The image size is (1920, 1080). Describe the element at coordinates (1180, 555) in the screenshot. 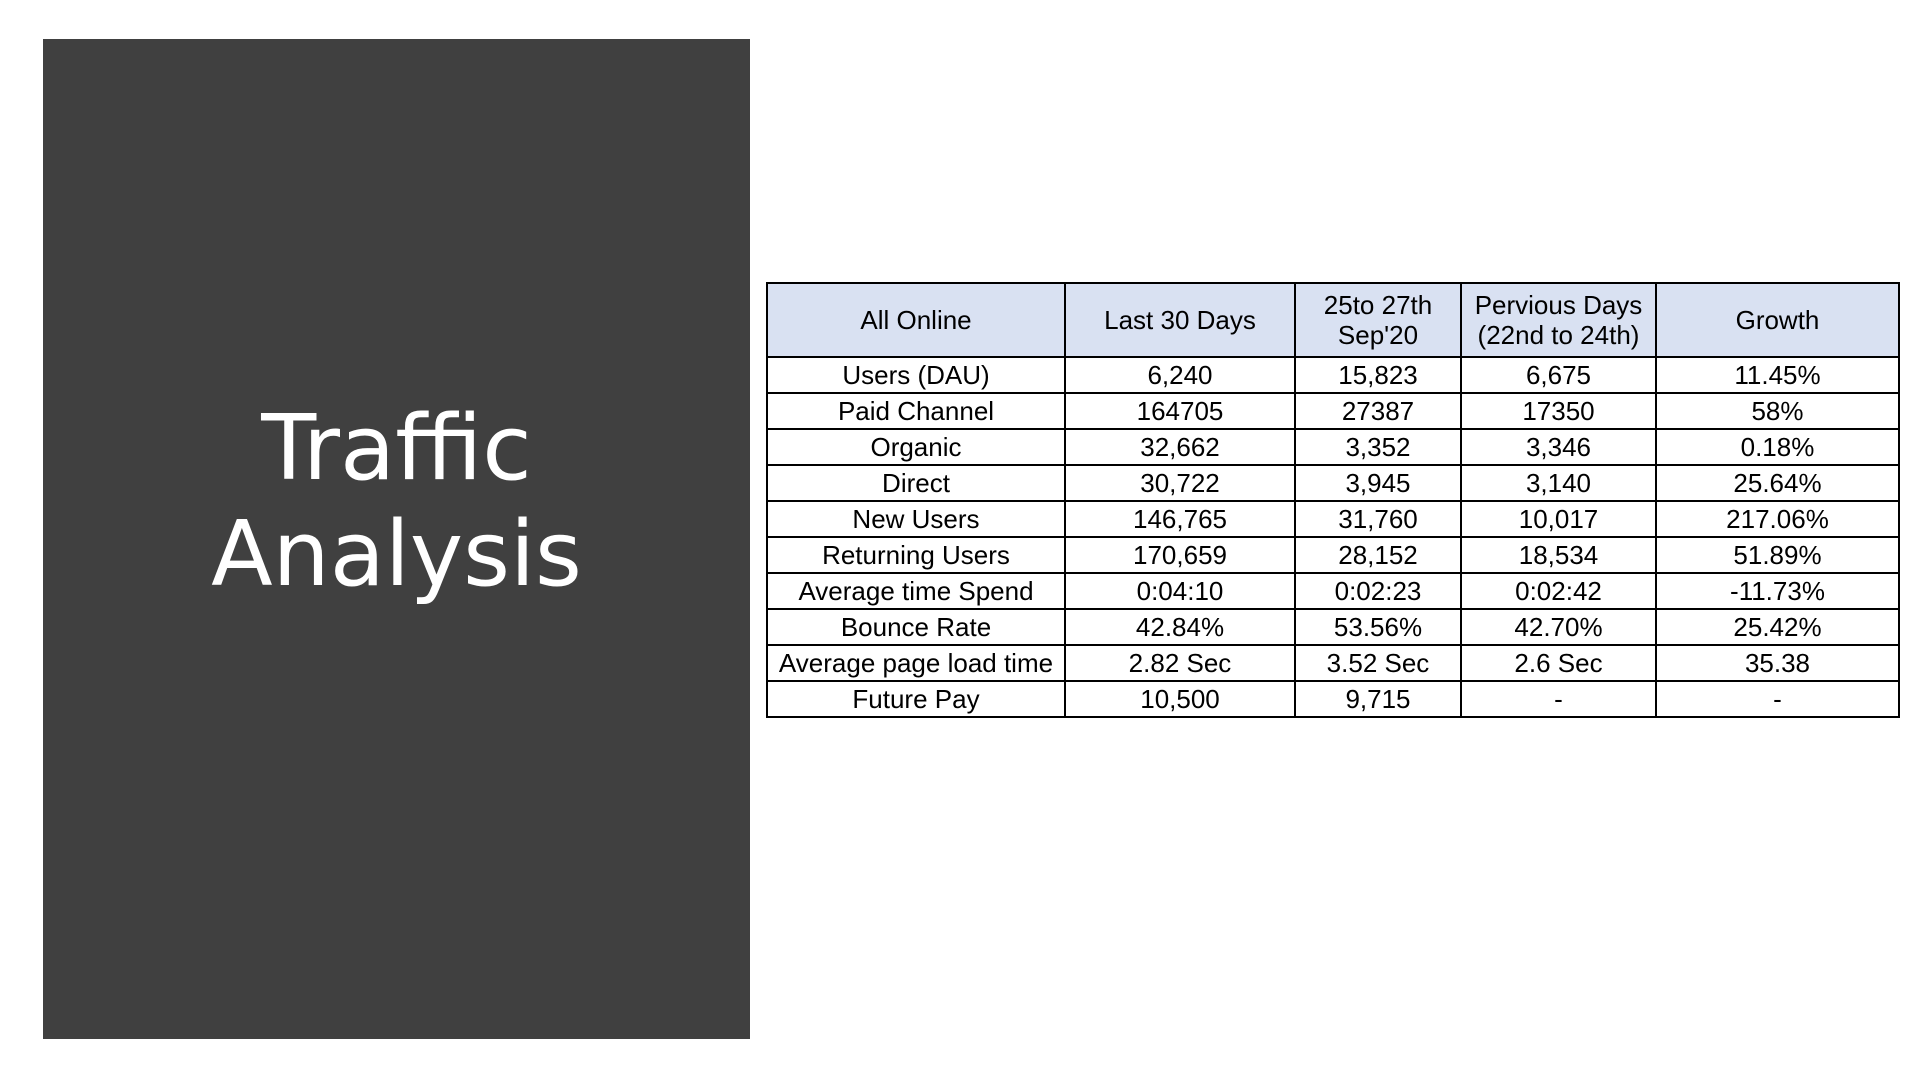

I see `table-cell: 170,659` at that location.